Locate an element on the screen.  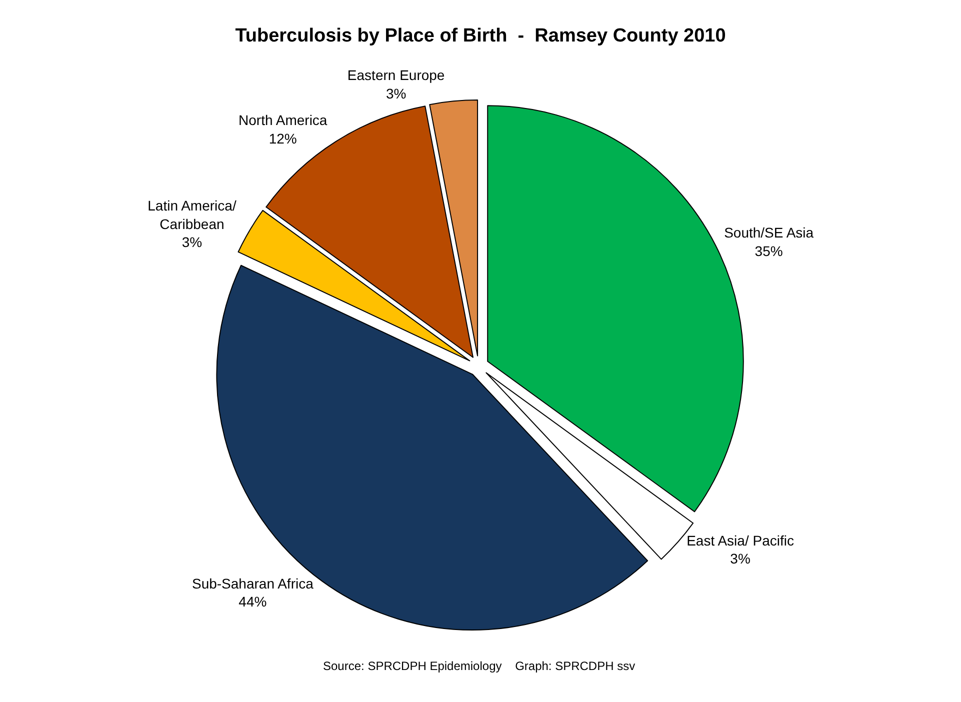
slice-label: Eastern Europe is located at coordinates (396, 75).